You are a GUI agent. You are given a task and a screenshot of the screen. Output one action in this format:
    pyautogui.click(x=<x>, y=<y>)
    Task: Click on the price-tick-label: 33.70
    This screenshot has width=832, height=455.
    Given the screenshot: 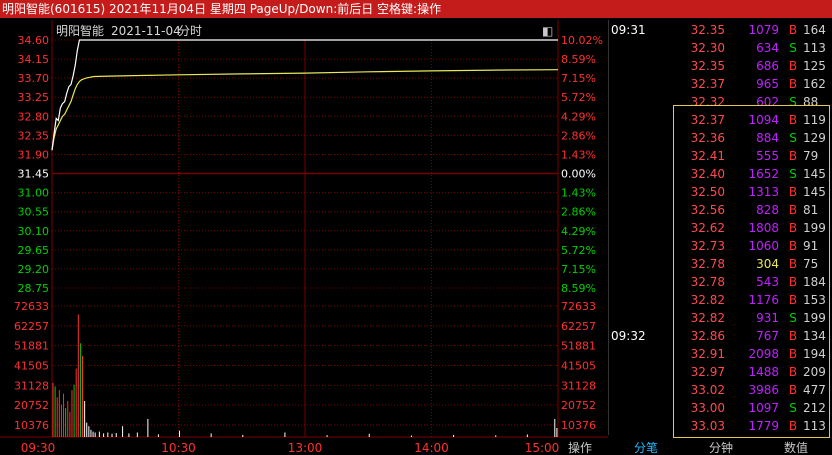 What is the action you would take?
    pyautogui.click(x=34, y=78)
    